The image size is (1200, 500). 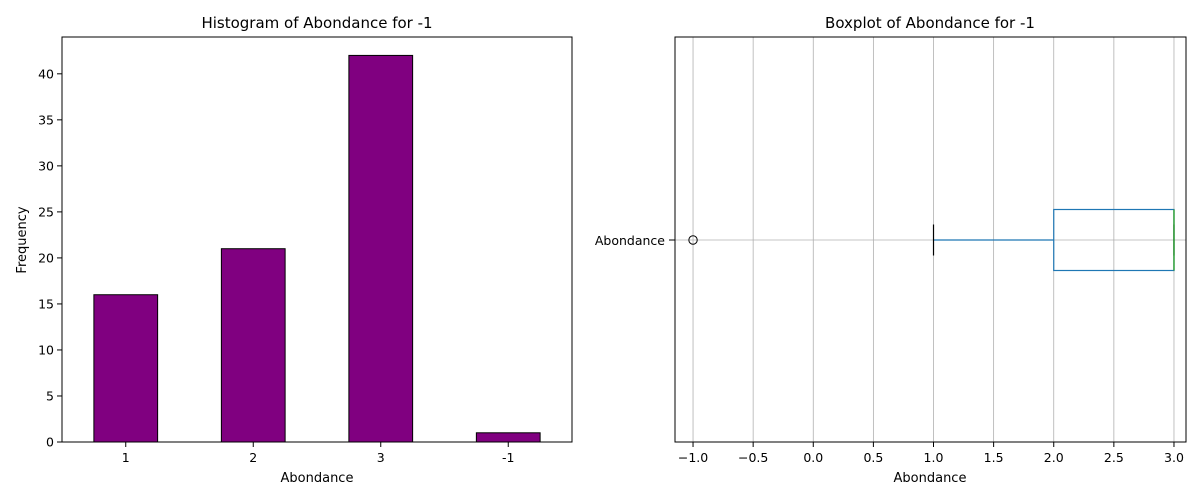 What do you see at coordinates (1114, 457) in the screenshot?
I see `boxplot-x-tick-label: 2.5` at bounding box center [1114, 457].